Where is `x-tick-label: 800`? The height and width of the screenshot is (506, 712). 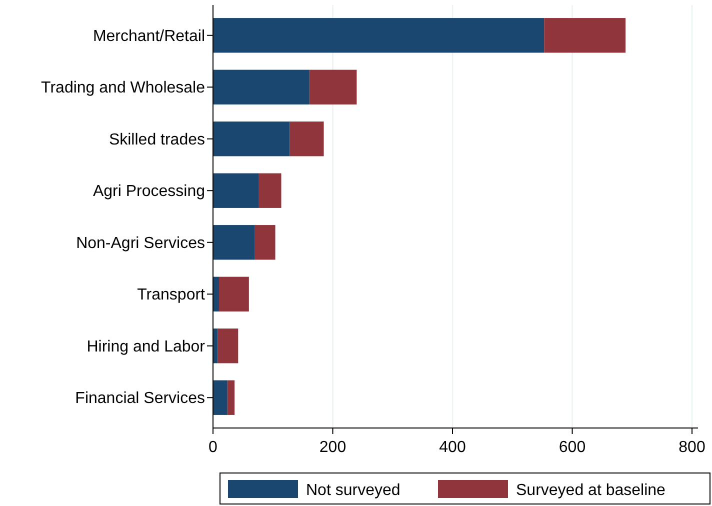 x-tick-label: 800 is located at coordinates (692, 447).